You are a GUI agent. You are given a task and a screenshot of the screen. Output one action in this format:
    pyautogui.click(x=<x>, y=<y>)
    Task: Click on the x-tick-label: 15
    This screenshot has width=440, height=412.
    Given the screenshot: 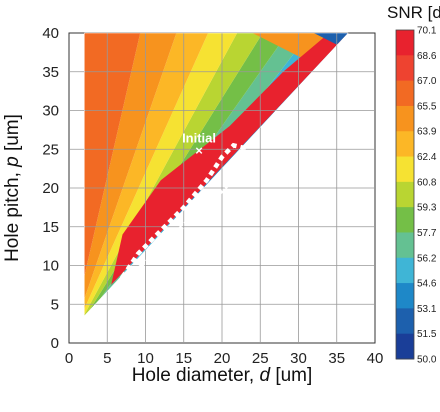 What is the action you would take?
    pyautogui.click(x=183, y=358)
    